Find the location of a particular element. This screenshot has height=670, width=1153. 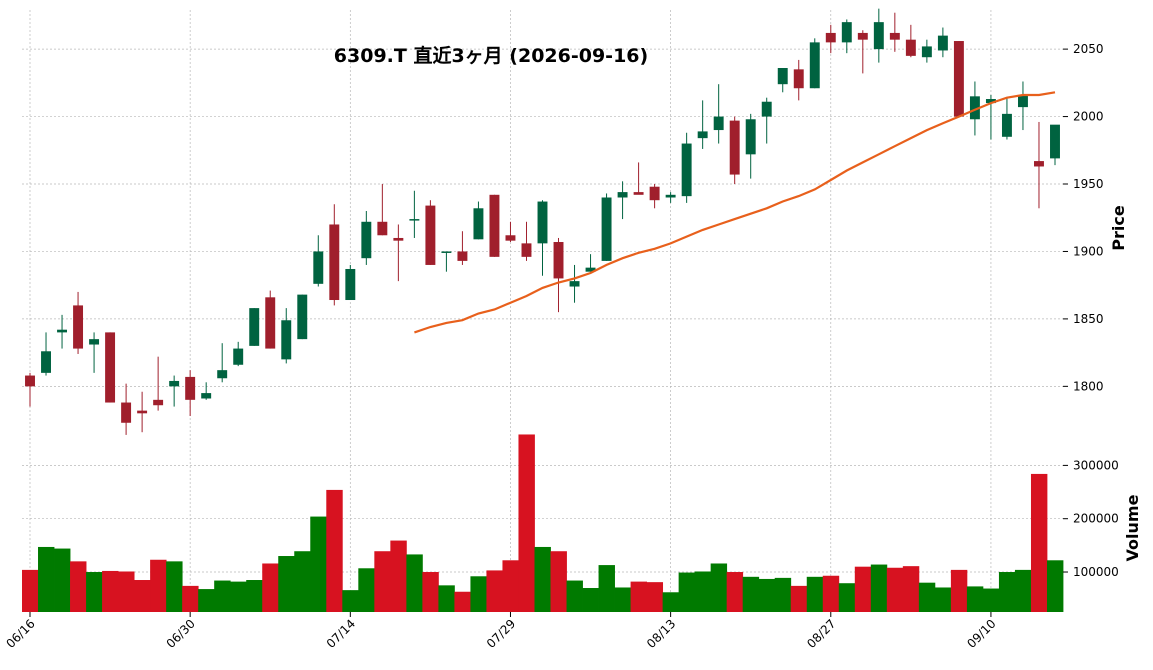

date-tick-label: 06/30 is located at coordinates (181, 634).